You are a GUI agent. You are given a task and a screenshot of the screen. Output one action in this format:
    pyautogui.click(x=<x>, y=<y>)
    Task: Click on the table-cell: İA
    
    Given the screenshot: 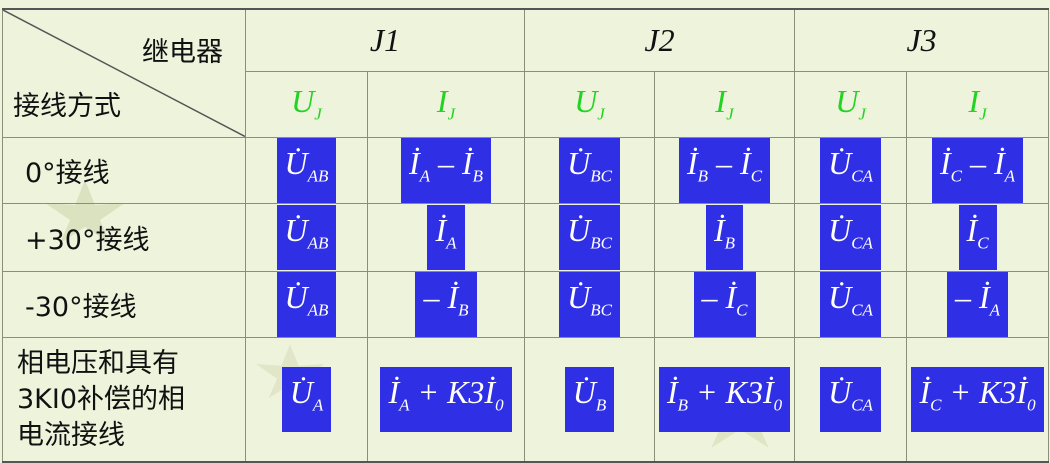 What is the action you would take?
    pyautogui.click(x=446, y=237)
    